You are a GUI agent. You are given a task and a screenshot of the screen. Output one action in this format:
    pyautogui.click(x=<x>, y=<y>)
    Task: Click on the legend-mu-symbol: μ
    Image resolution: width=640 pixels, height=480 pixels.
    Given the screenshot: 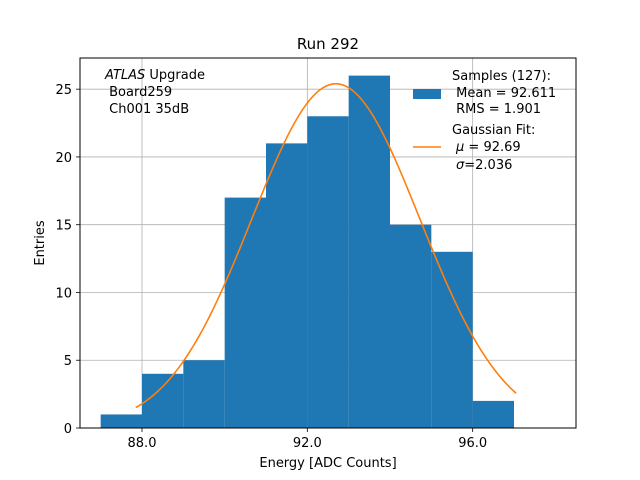 What is the action you would take?
    pyautogui.click(x=459, y=147)
    